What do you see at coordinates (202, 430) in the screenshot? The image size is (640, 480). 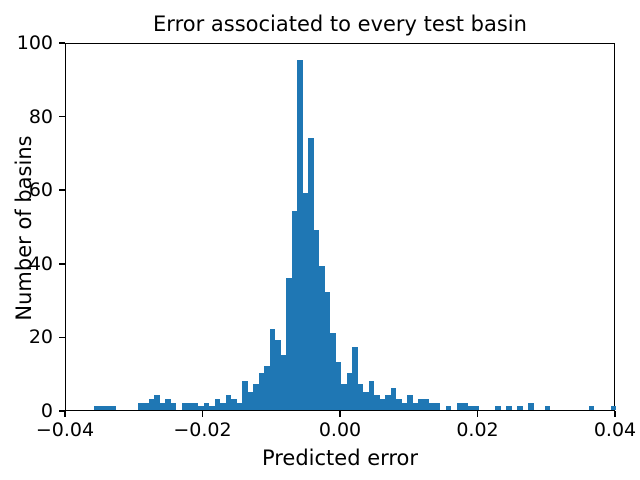 I see `x-tick-label: −0.02` at bounding box center [202, 430].